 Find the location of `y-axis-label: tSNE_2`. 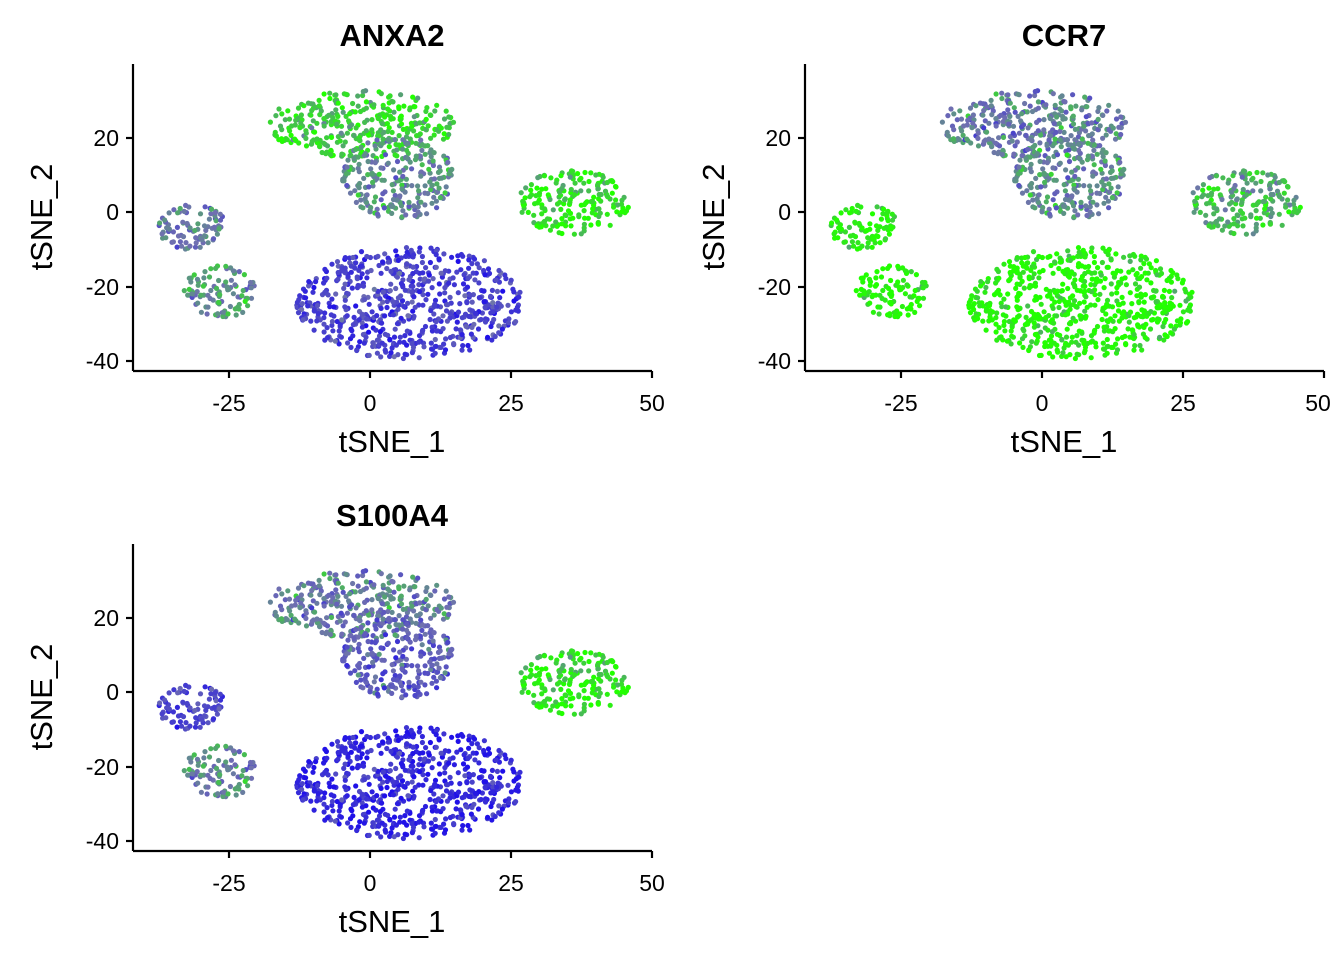

y-axis-label: tSNE_2 is located at coordinates (41, 697).